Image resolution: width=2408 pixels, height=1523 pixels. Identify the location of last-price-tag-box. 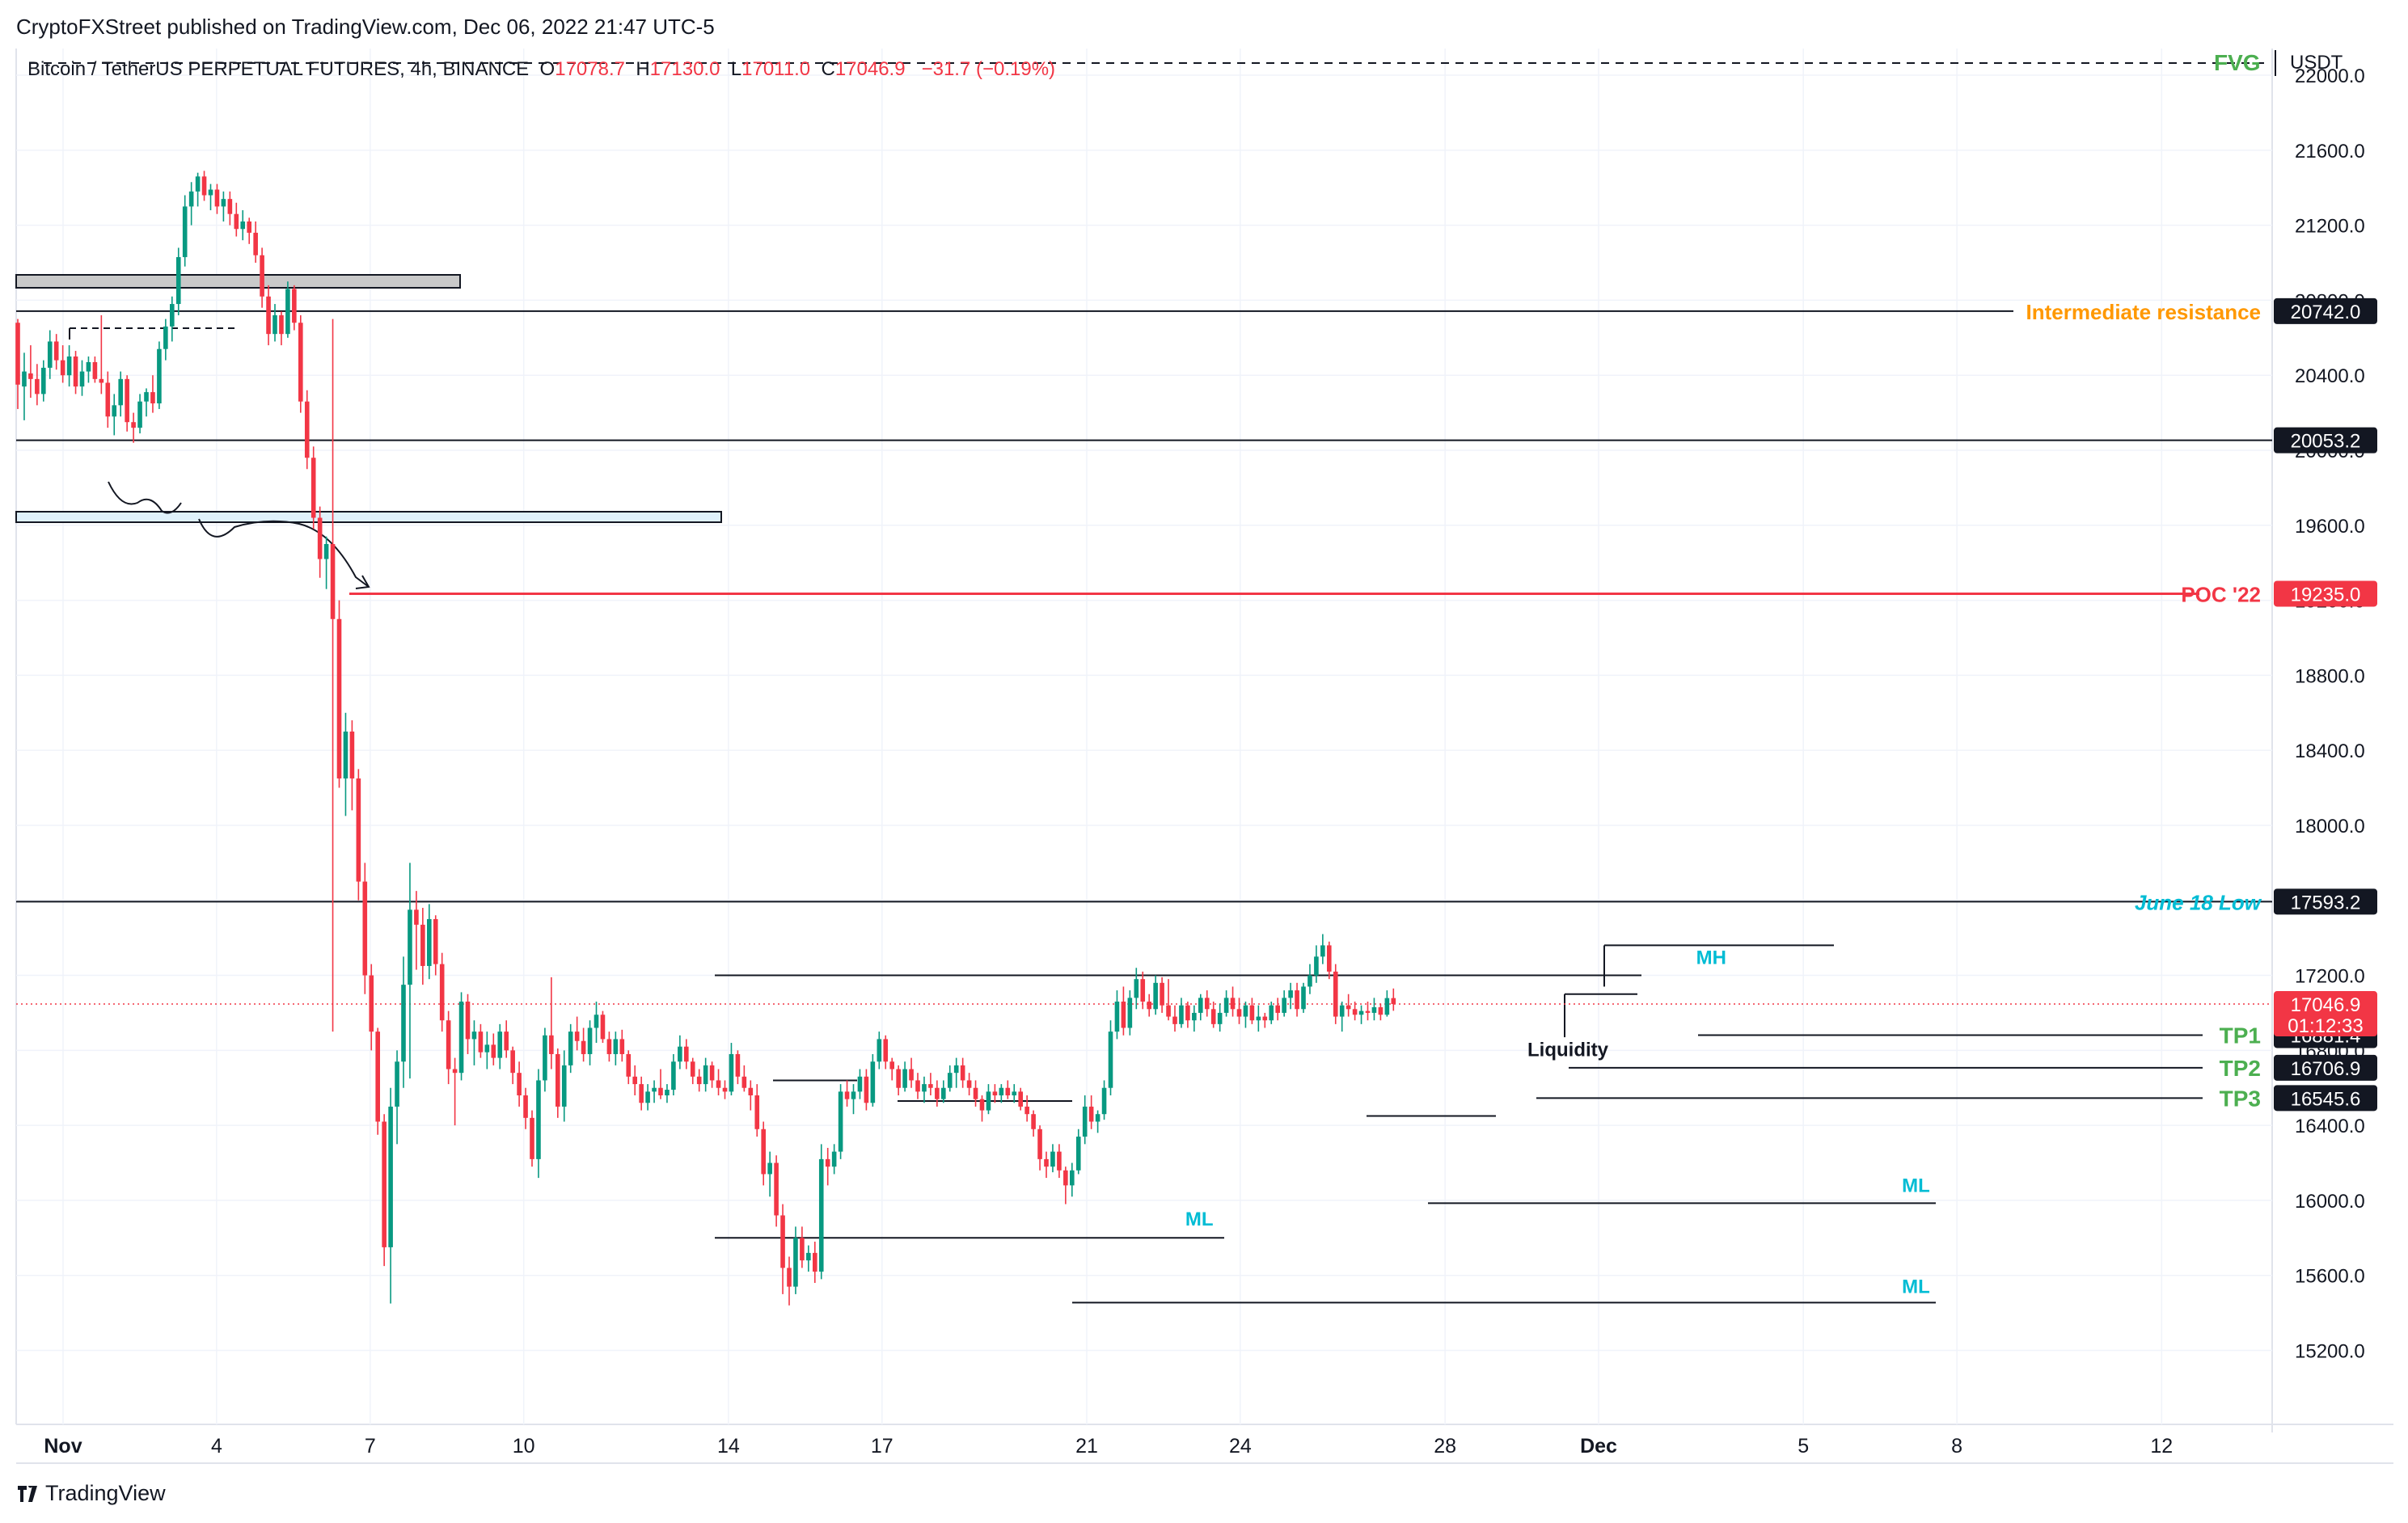
(2325, 1014).